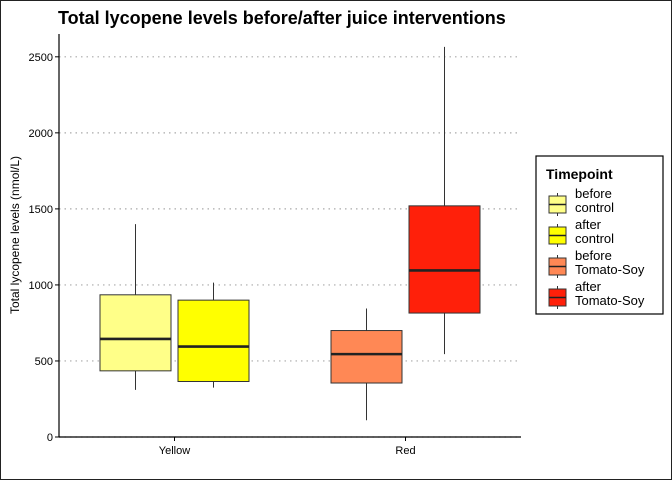 The height and width of the screenshot is (480, 672). What do you see at coordinates (50, 438) in the screenshot?
I see `y-tick-label: 0` at bounding box center [50, 438].